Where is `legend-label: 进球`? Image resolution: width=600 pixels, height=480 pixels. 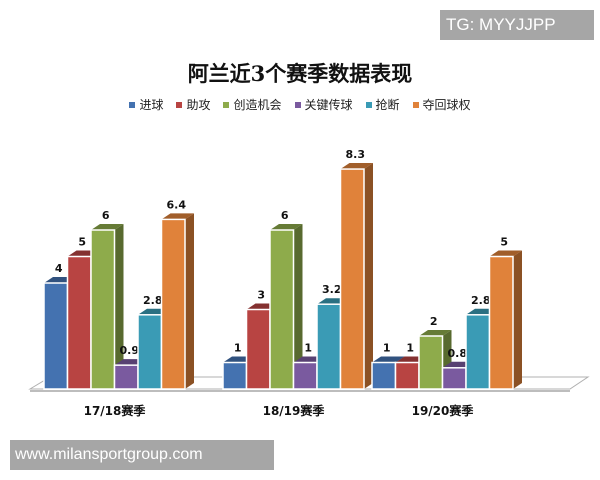
legend-label: 进球 is located at coordinates (151, 105).